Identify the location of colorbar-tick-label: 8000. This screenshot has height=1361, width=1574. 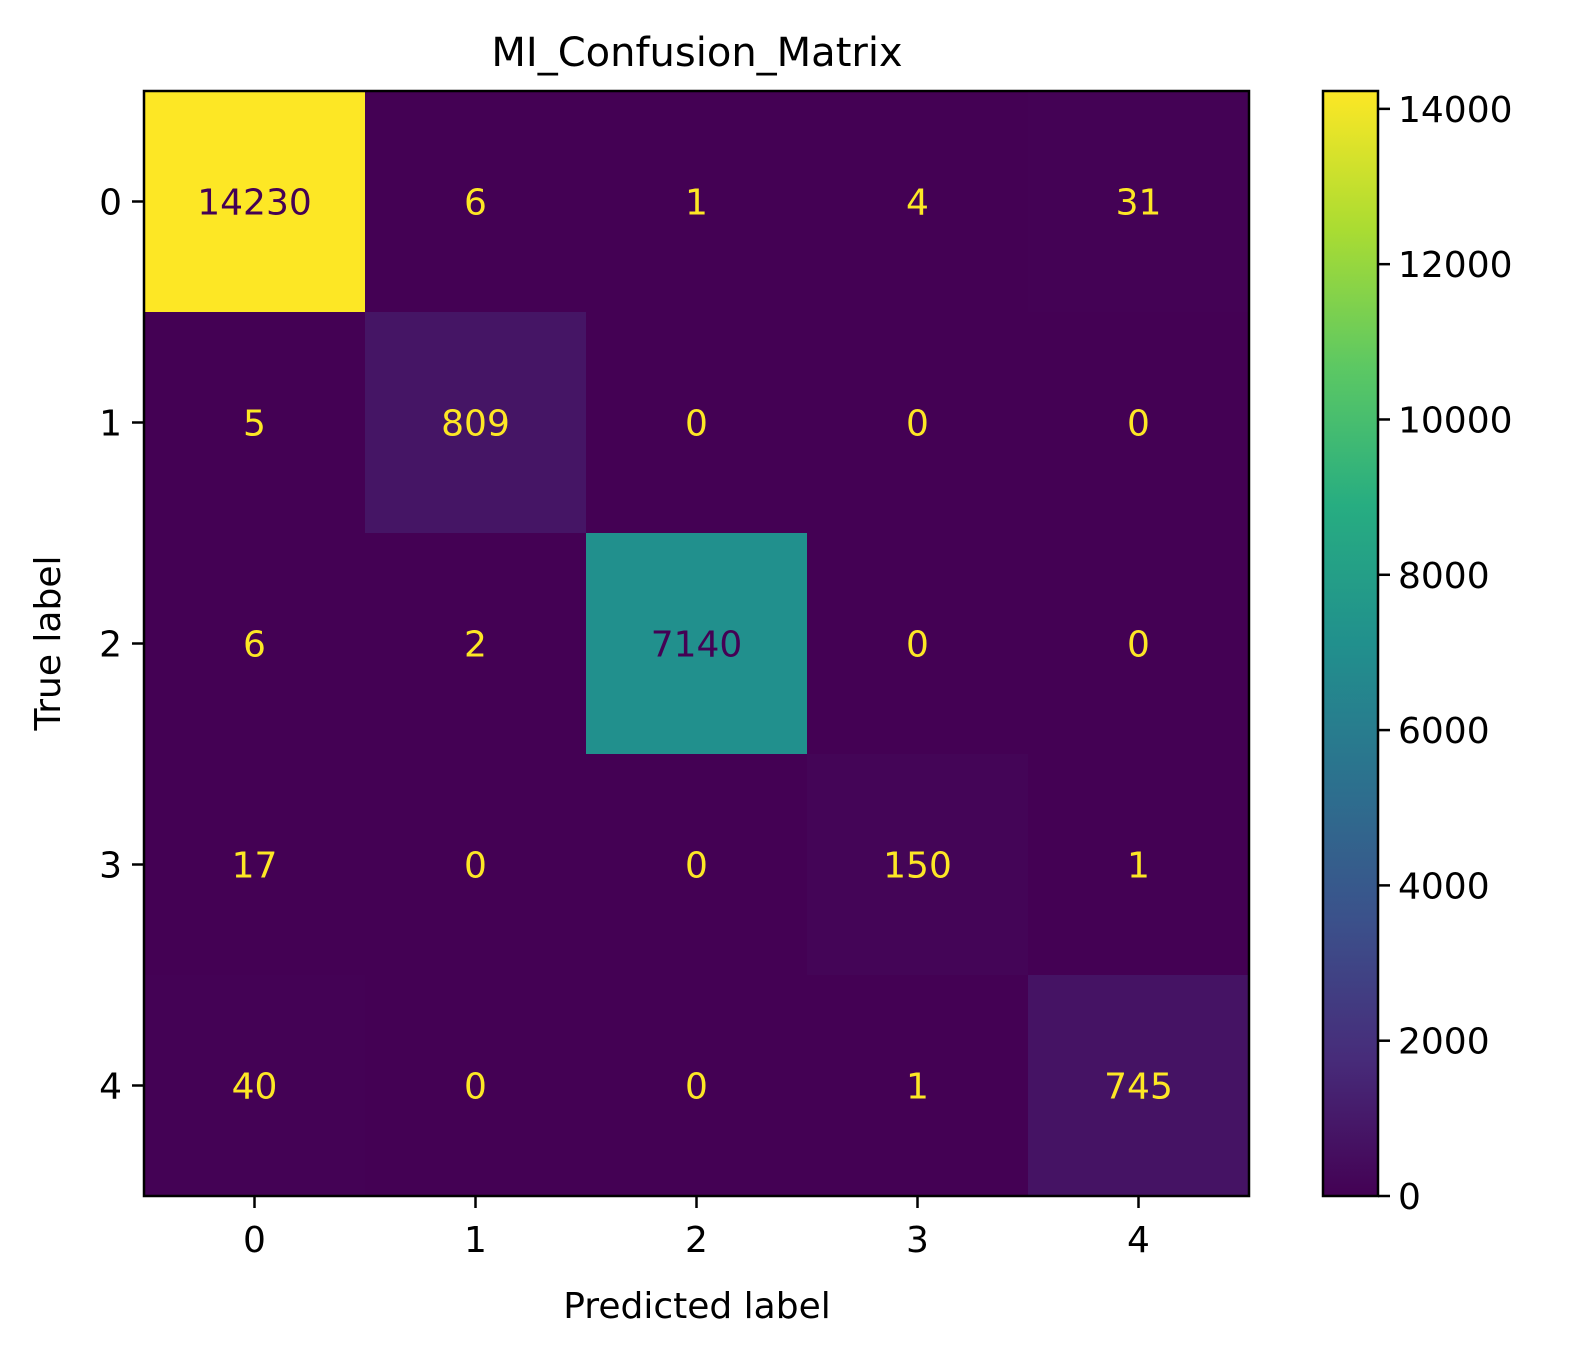
(1444, 576).